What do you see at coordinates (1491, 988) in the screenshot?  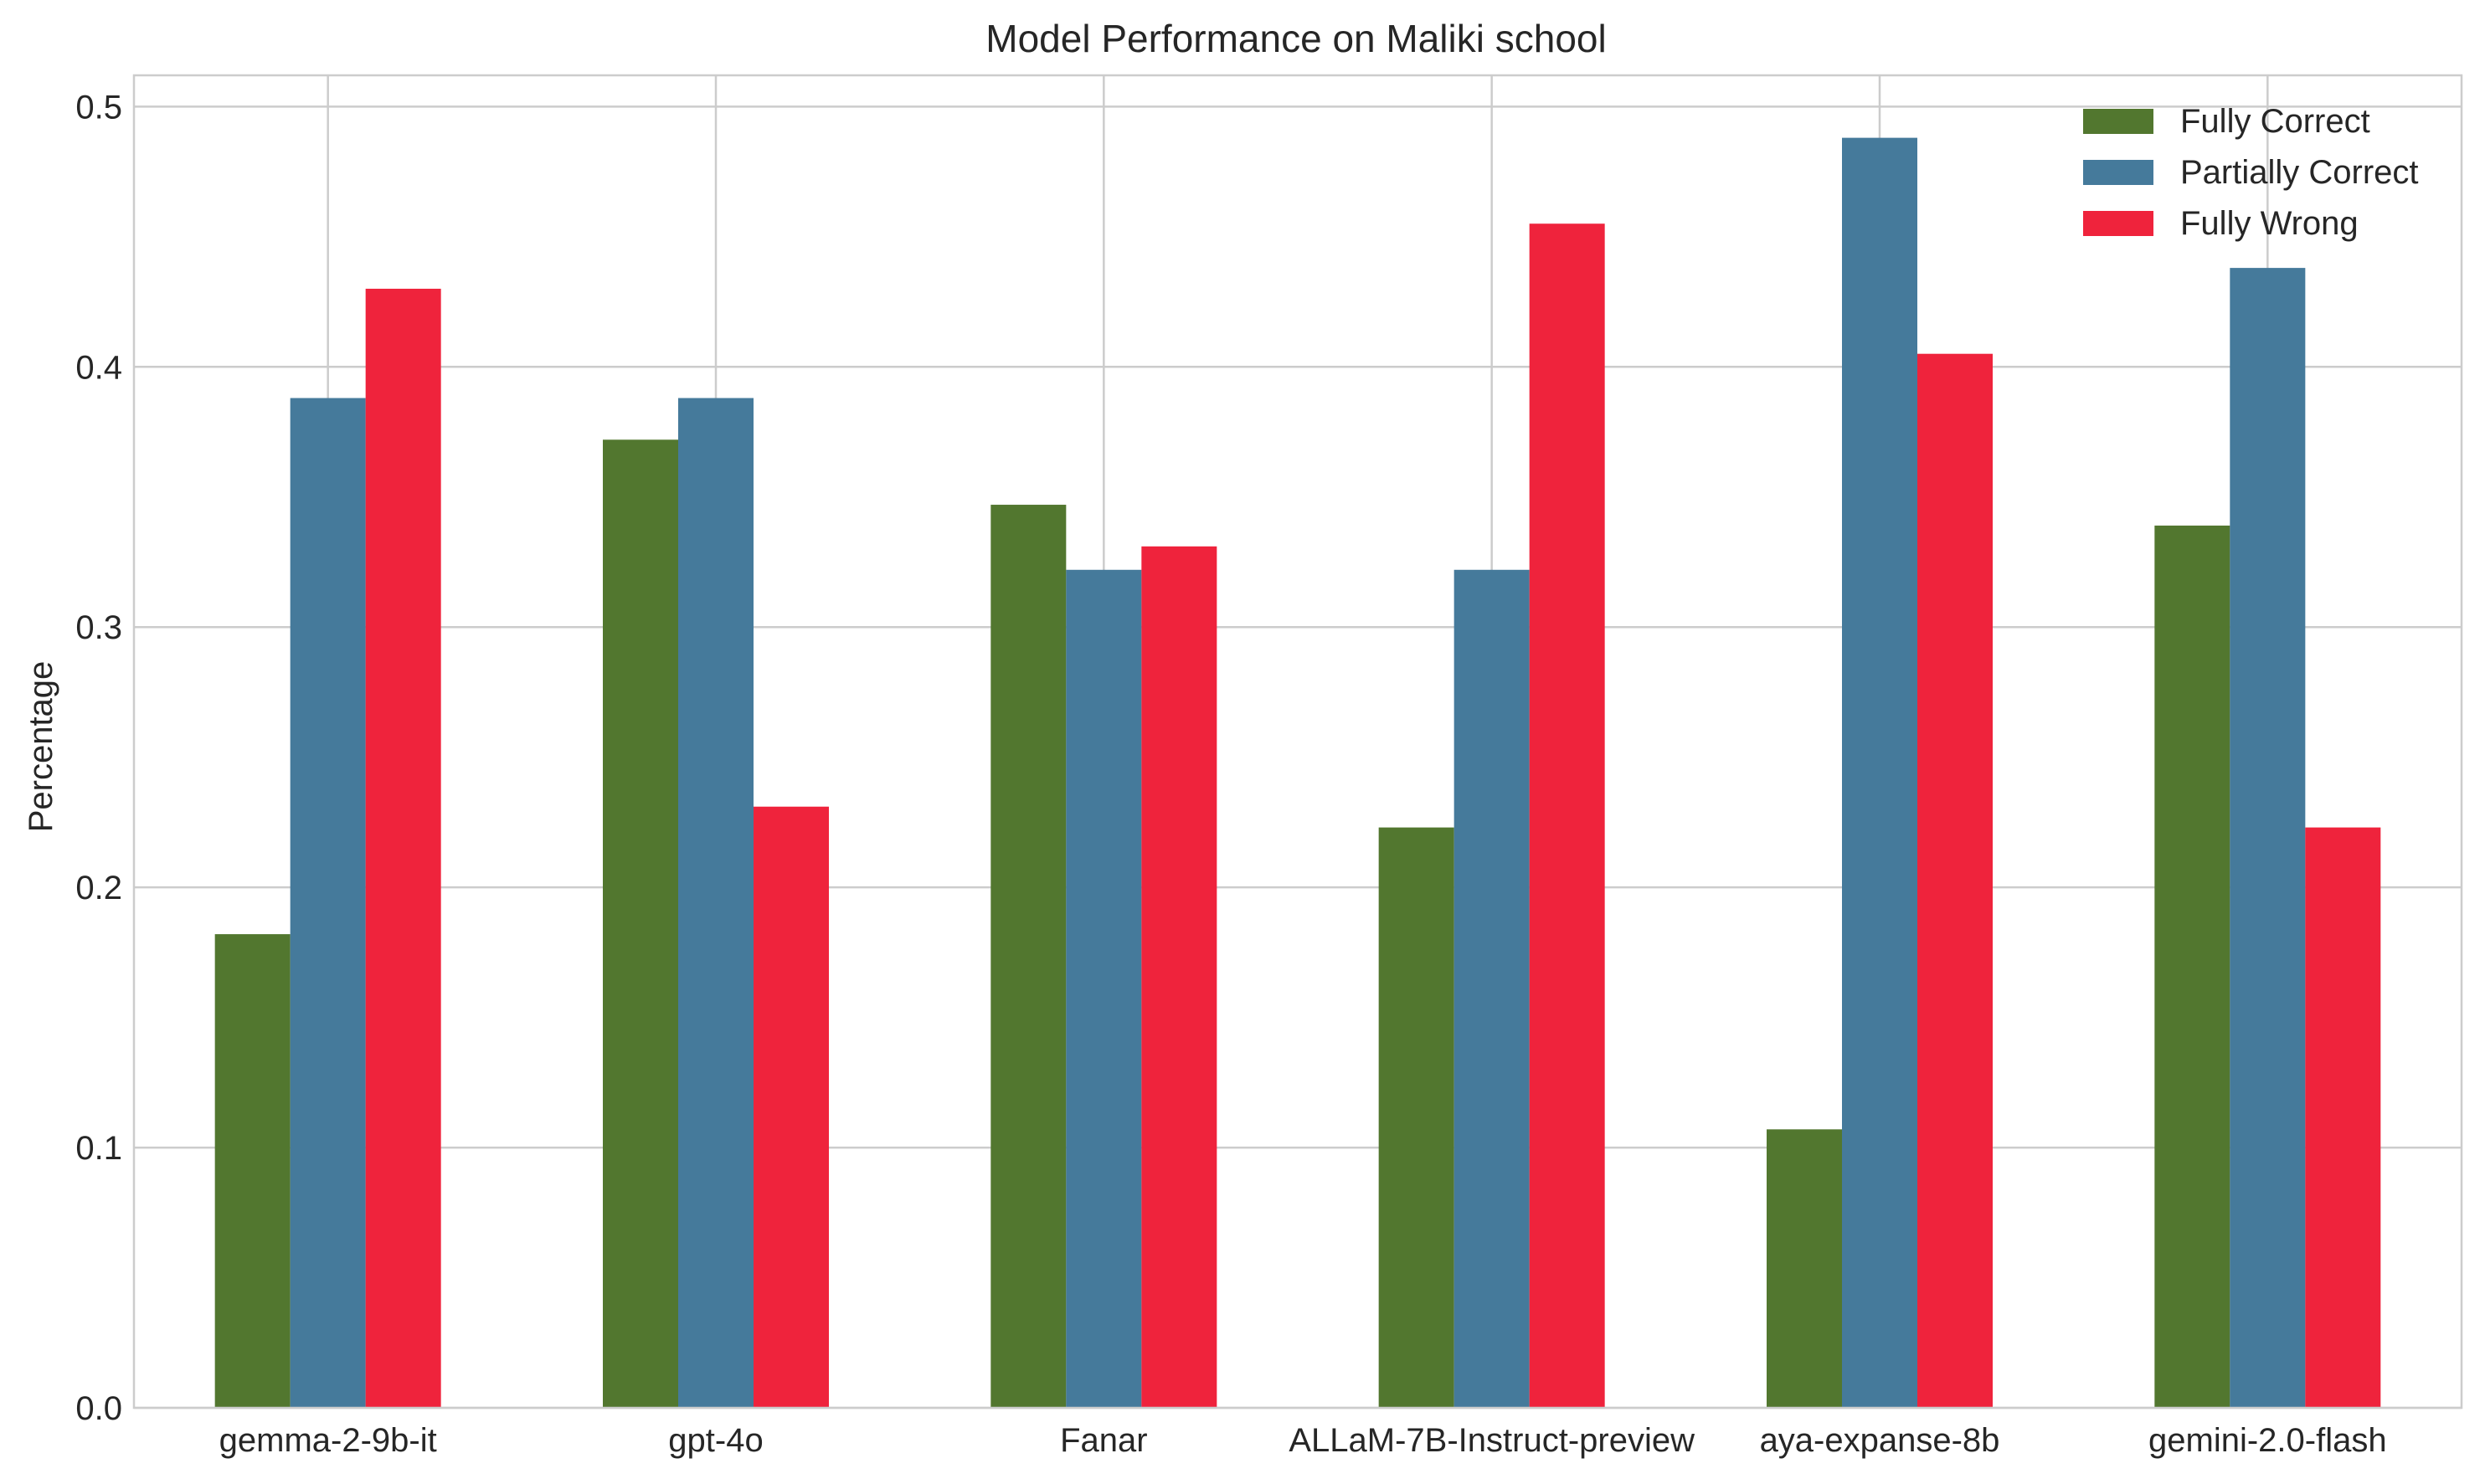 I see `bar-partially-correct-allam-7b-instruct-preview` at bounding box center [1491, 988].